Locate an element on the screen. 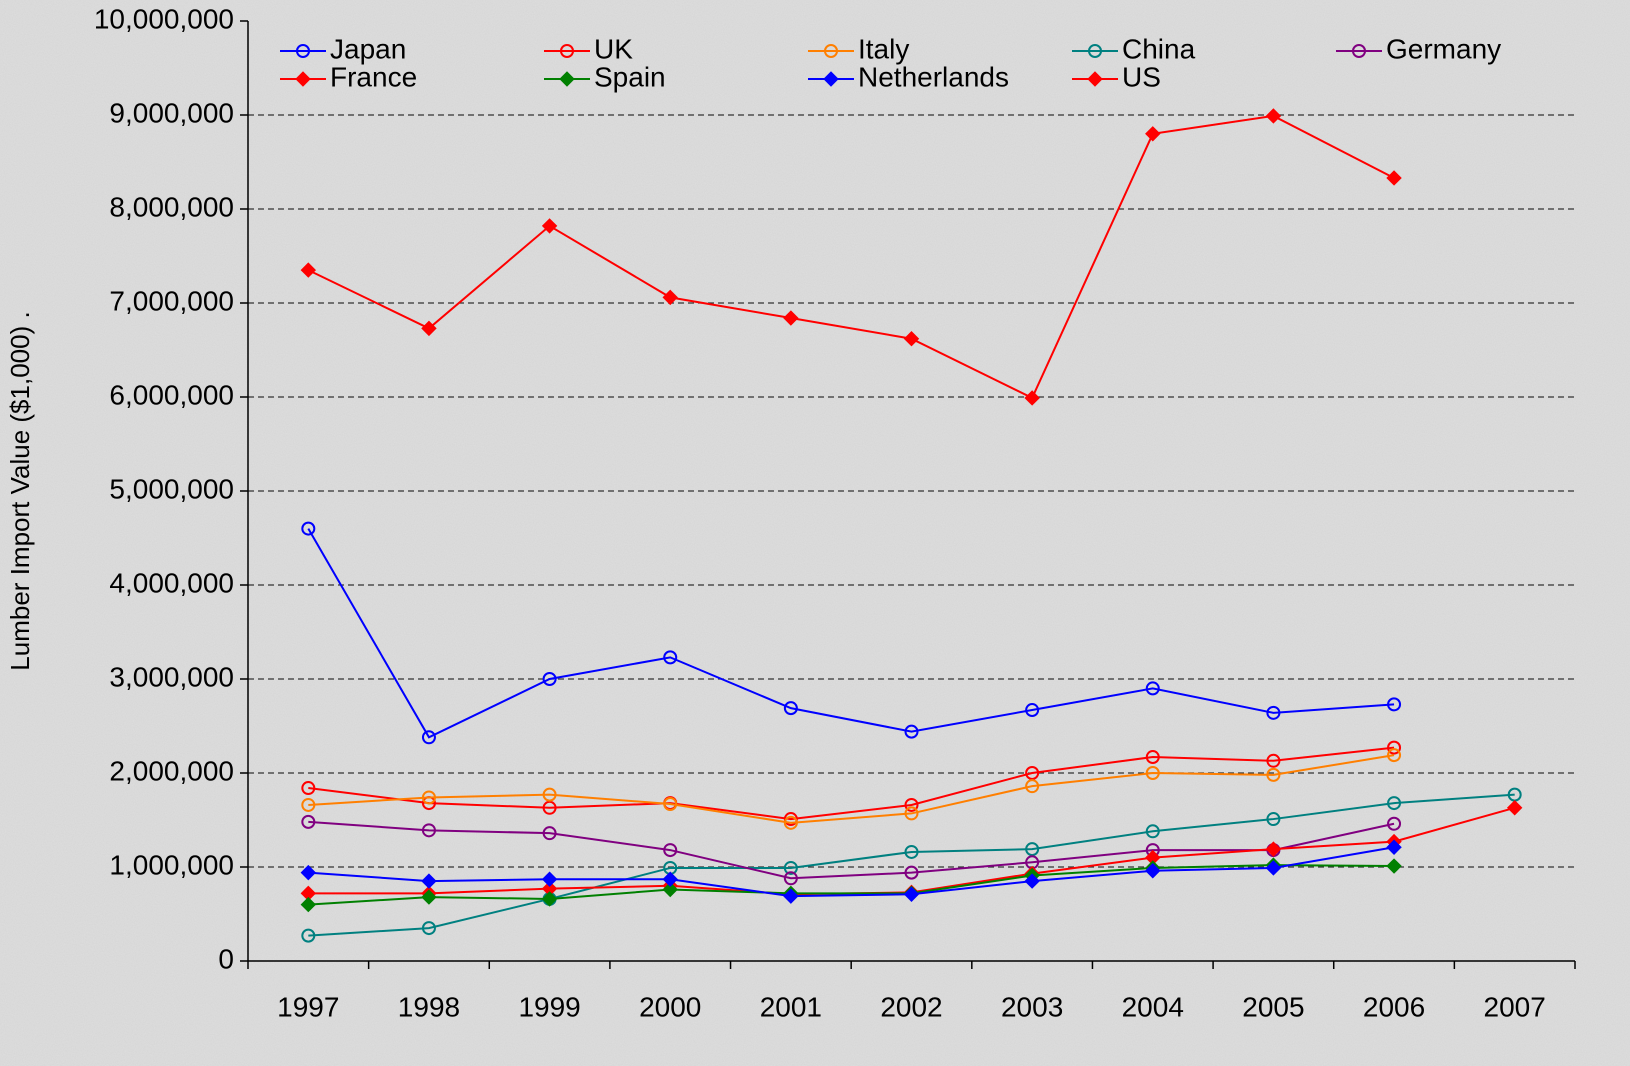  legend-label: US is located at coordinates (1141, 76).